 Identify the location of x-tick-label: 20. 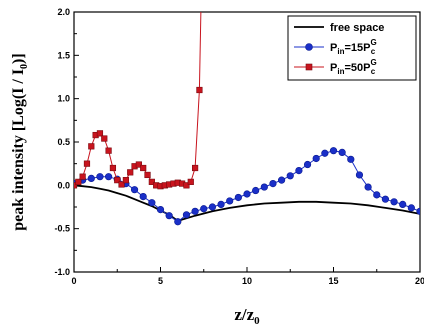
(419, 281).